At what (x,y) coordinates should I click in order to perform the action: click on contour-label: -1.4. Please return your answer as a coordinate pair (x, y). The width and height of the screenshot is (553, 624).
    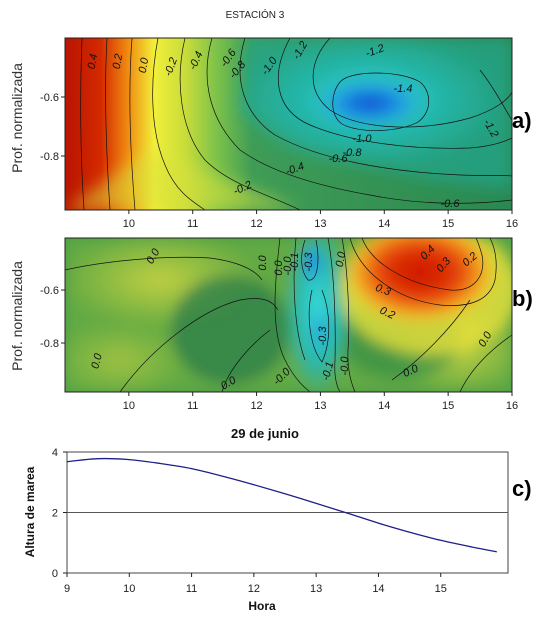
    Looking at the image, I should click on (403, 89).